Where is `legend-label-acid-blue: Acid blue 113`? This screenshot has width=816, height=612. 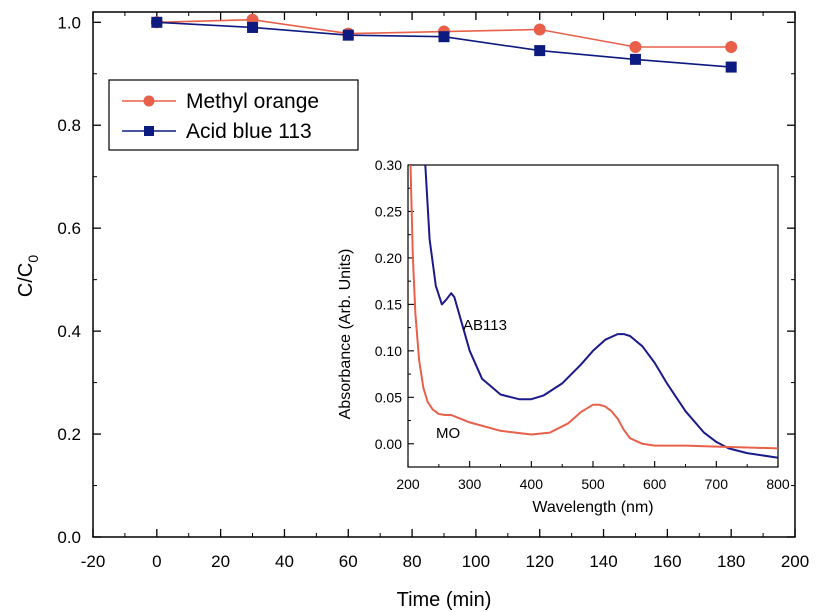
legend-label-acid-blue: Acid blue 113 is located at coordinates (249, 131).